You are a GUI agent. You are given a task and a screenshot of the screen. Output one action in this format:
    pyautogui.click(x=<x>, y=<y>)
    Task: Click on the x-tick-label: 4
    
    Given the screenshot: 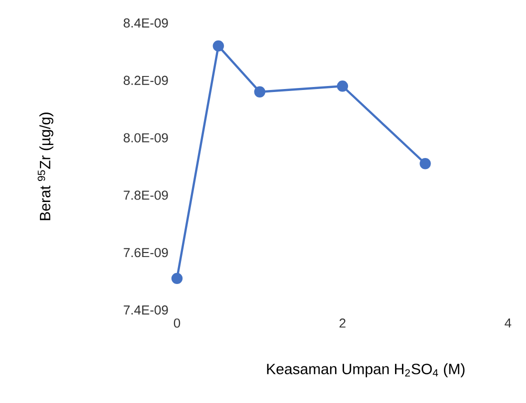 What is the action you would take?
    pyautogui.click(x=508, y=323)
    